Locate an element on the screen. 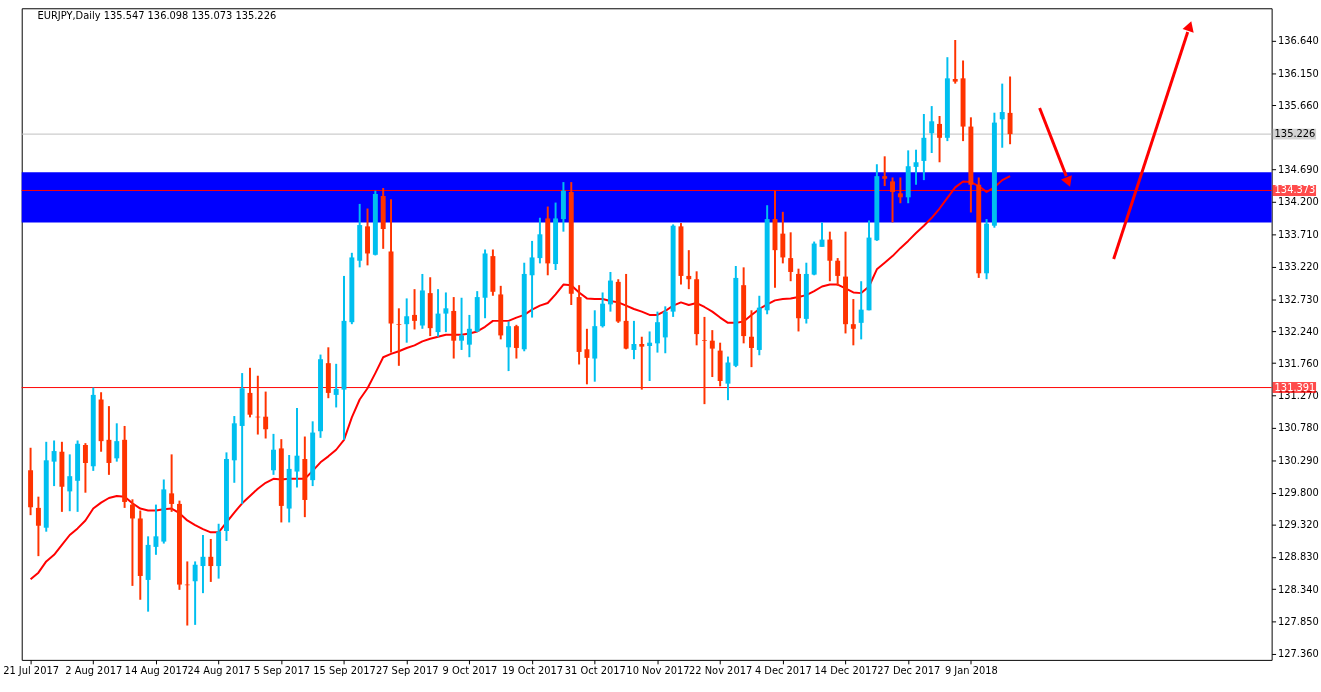 Image resolution: width=1321 pixels, height=692 pixels. x-tick-label: 19 Oct 2017 is located at coordinates (533, 671).